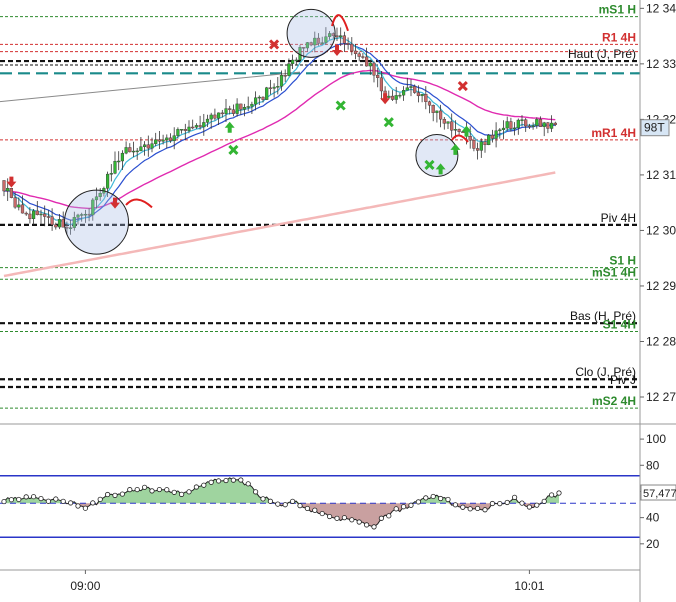 This screenshot has width=676, height=602. Describe the element at coordinates (619, 324) in the screenshot. I see `level-label: S1 4H` at that location.